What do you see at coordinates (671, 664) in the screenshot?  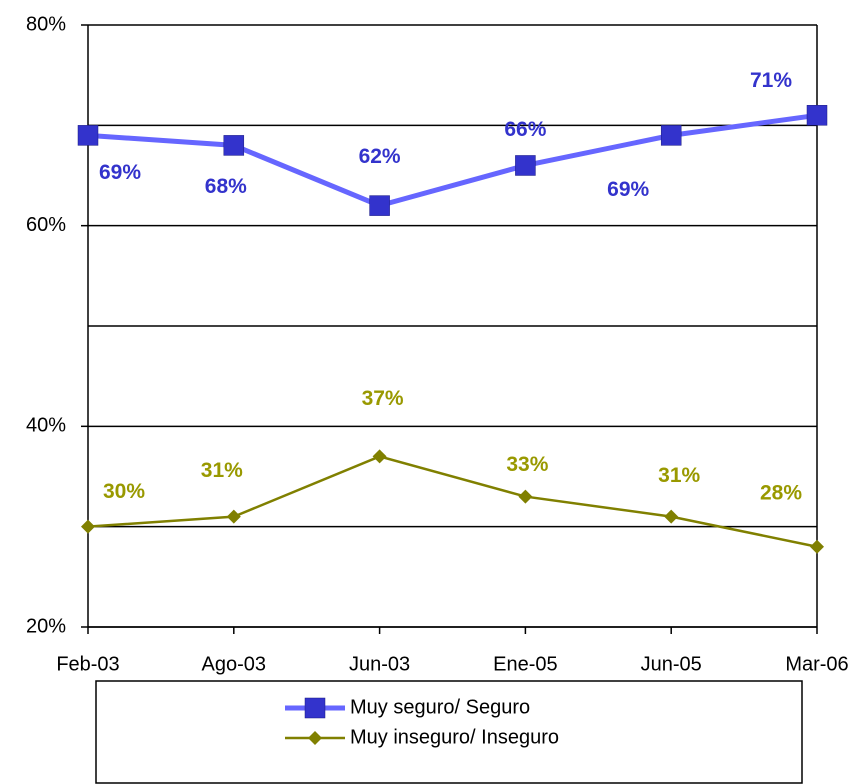 I see `x-tick-label: Jun-05` at bounding box center [671, 664].